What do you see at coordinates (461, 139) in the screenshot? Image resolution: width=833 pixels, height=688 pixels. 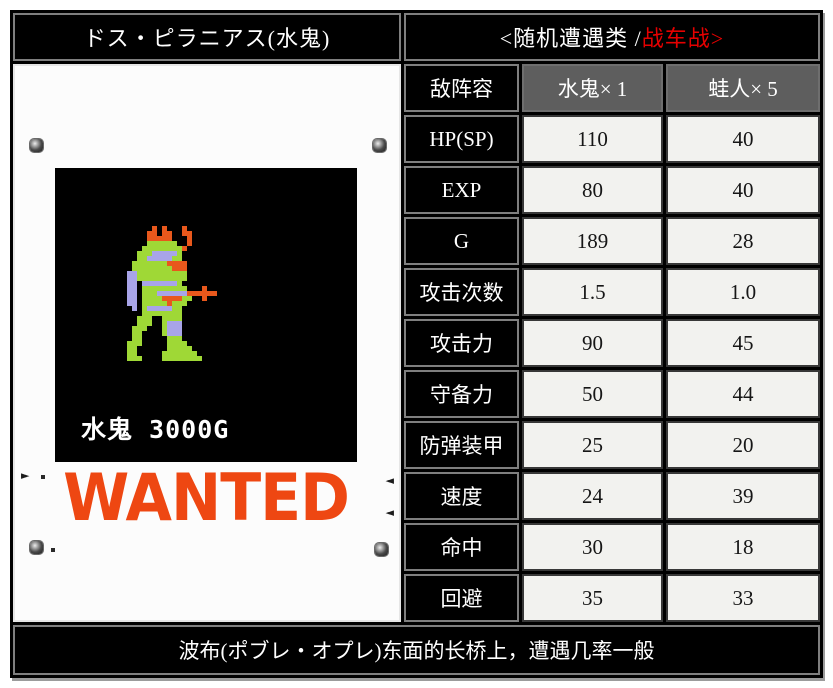 I see `stat-label-cell: HP(SP)` at bounding box center [461, 139].